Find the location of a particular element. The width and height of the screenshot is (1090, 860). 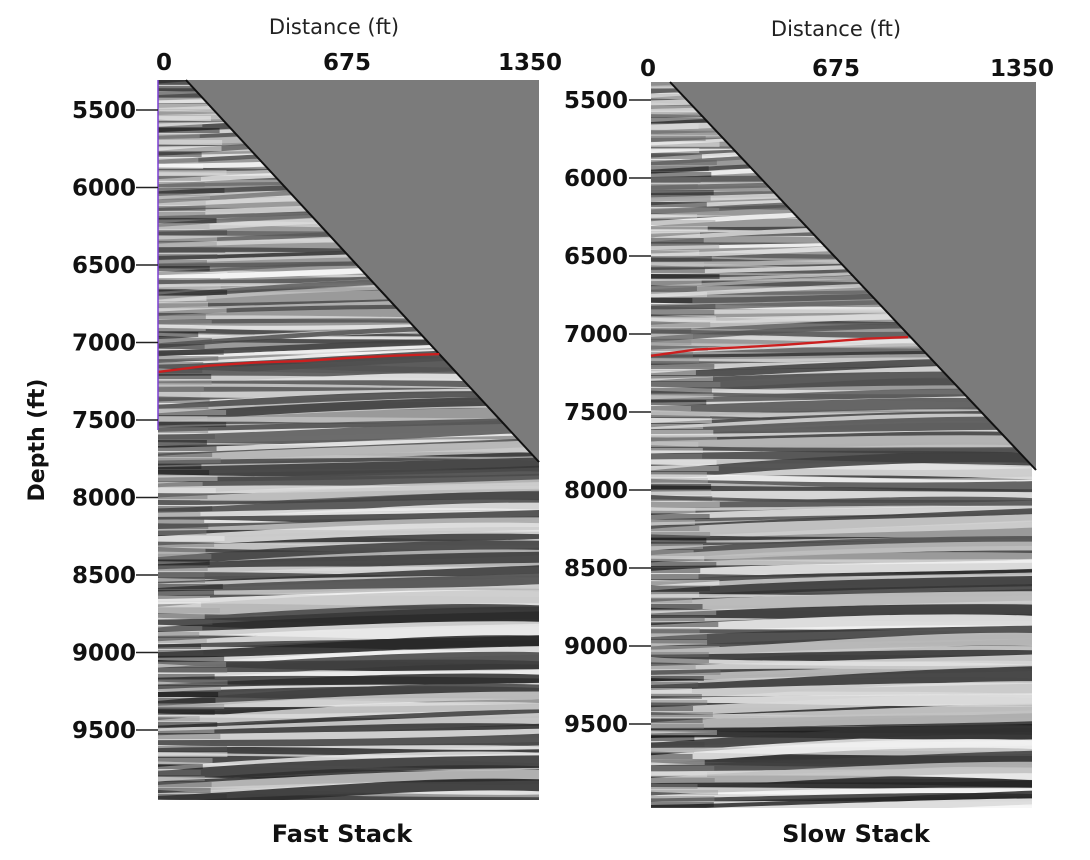

slow-depth-ticks: 5500 6000 6500 7000 7500 8000 8500 9000 9500 is located at coordinates (607, 413).